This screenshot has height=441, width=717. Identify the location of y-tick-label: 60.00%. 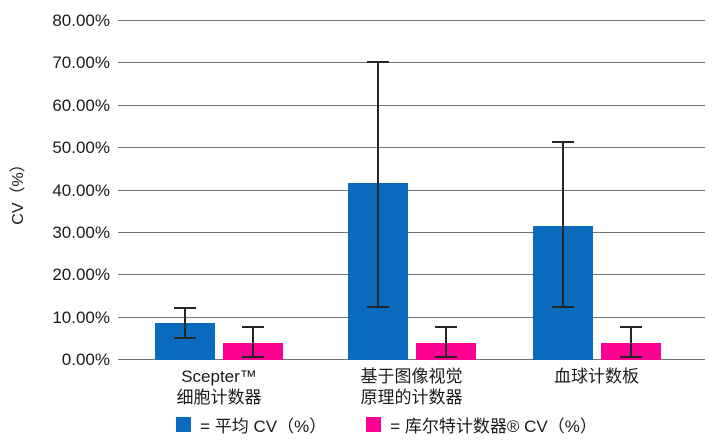
(81, 105).